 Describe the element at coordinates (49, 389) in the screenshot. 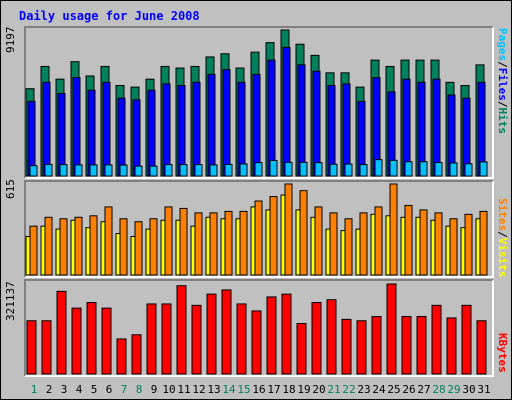

I see `day-label: 2` at that location.